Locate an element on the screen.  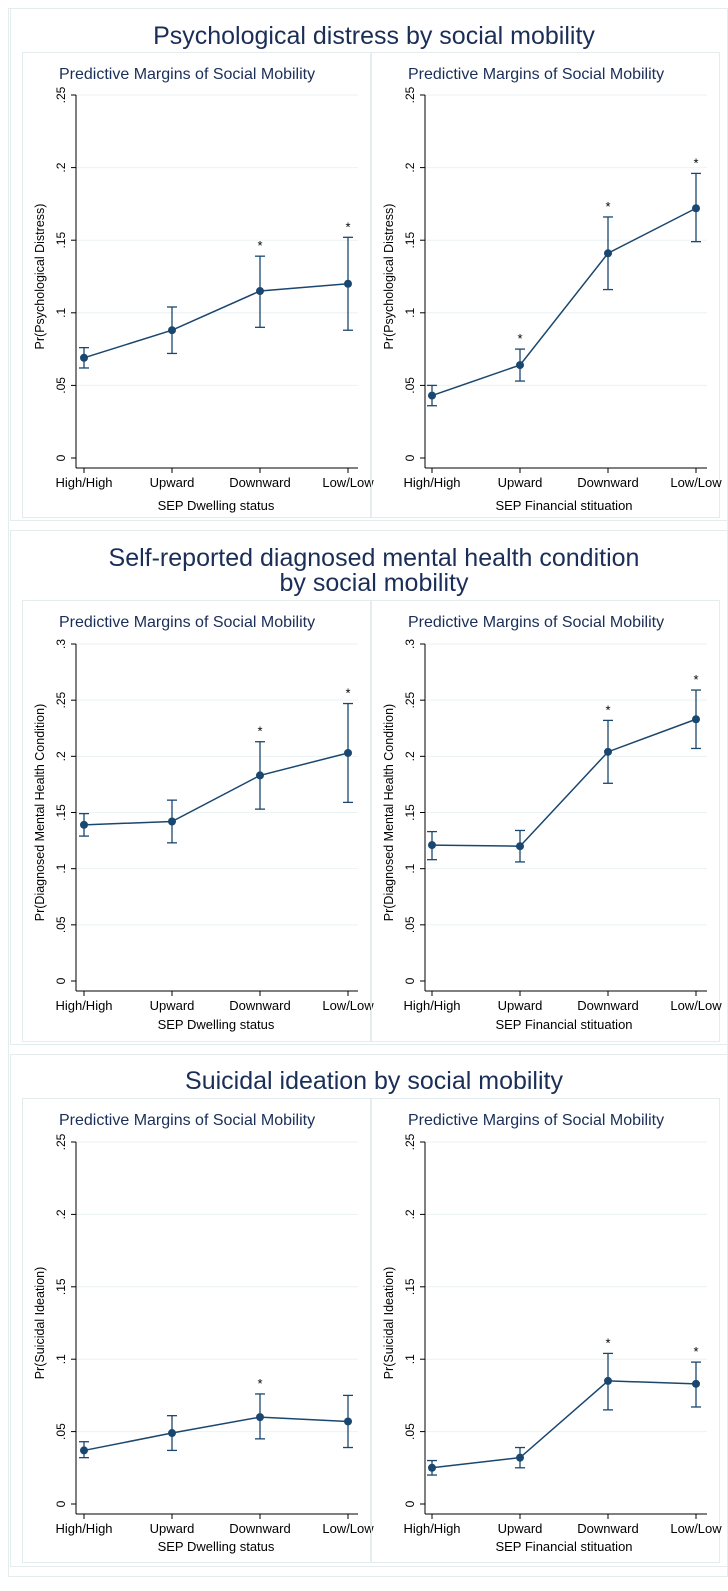
y-axis-label: Pr(Suicidal Ideation) is located at coordinates (389, 1323).